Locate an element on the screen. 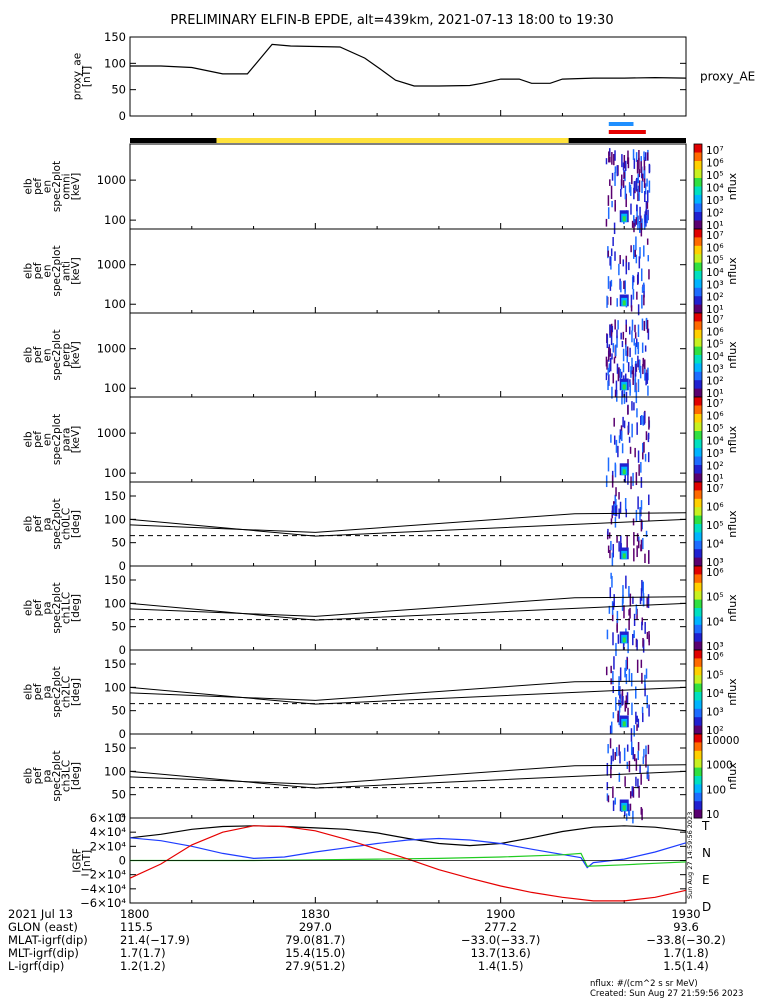 This screenshot has height=1000, width=775. ephemeris-value: 1830 is located at coordinates (315, 914).